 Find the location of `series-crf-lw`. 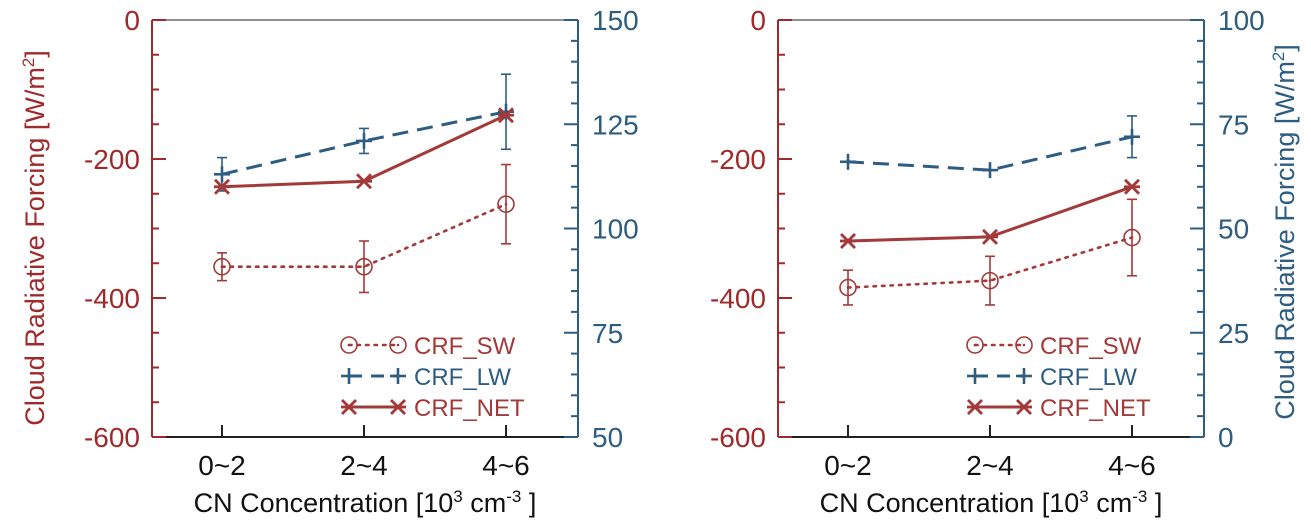

series-crf-lw is located at coordinates (990, 147).